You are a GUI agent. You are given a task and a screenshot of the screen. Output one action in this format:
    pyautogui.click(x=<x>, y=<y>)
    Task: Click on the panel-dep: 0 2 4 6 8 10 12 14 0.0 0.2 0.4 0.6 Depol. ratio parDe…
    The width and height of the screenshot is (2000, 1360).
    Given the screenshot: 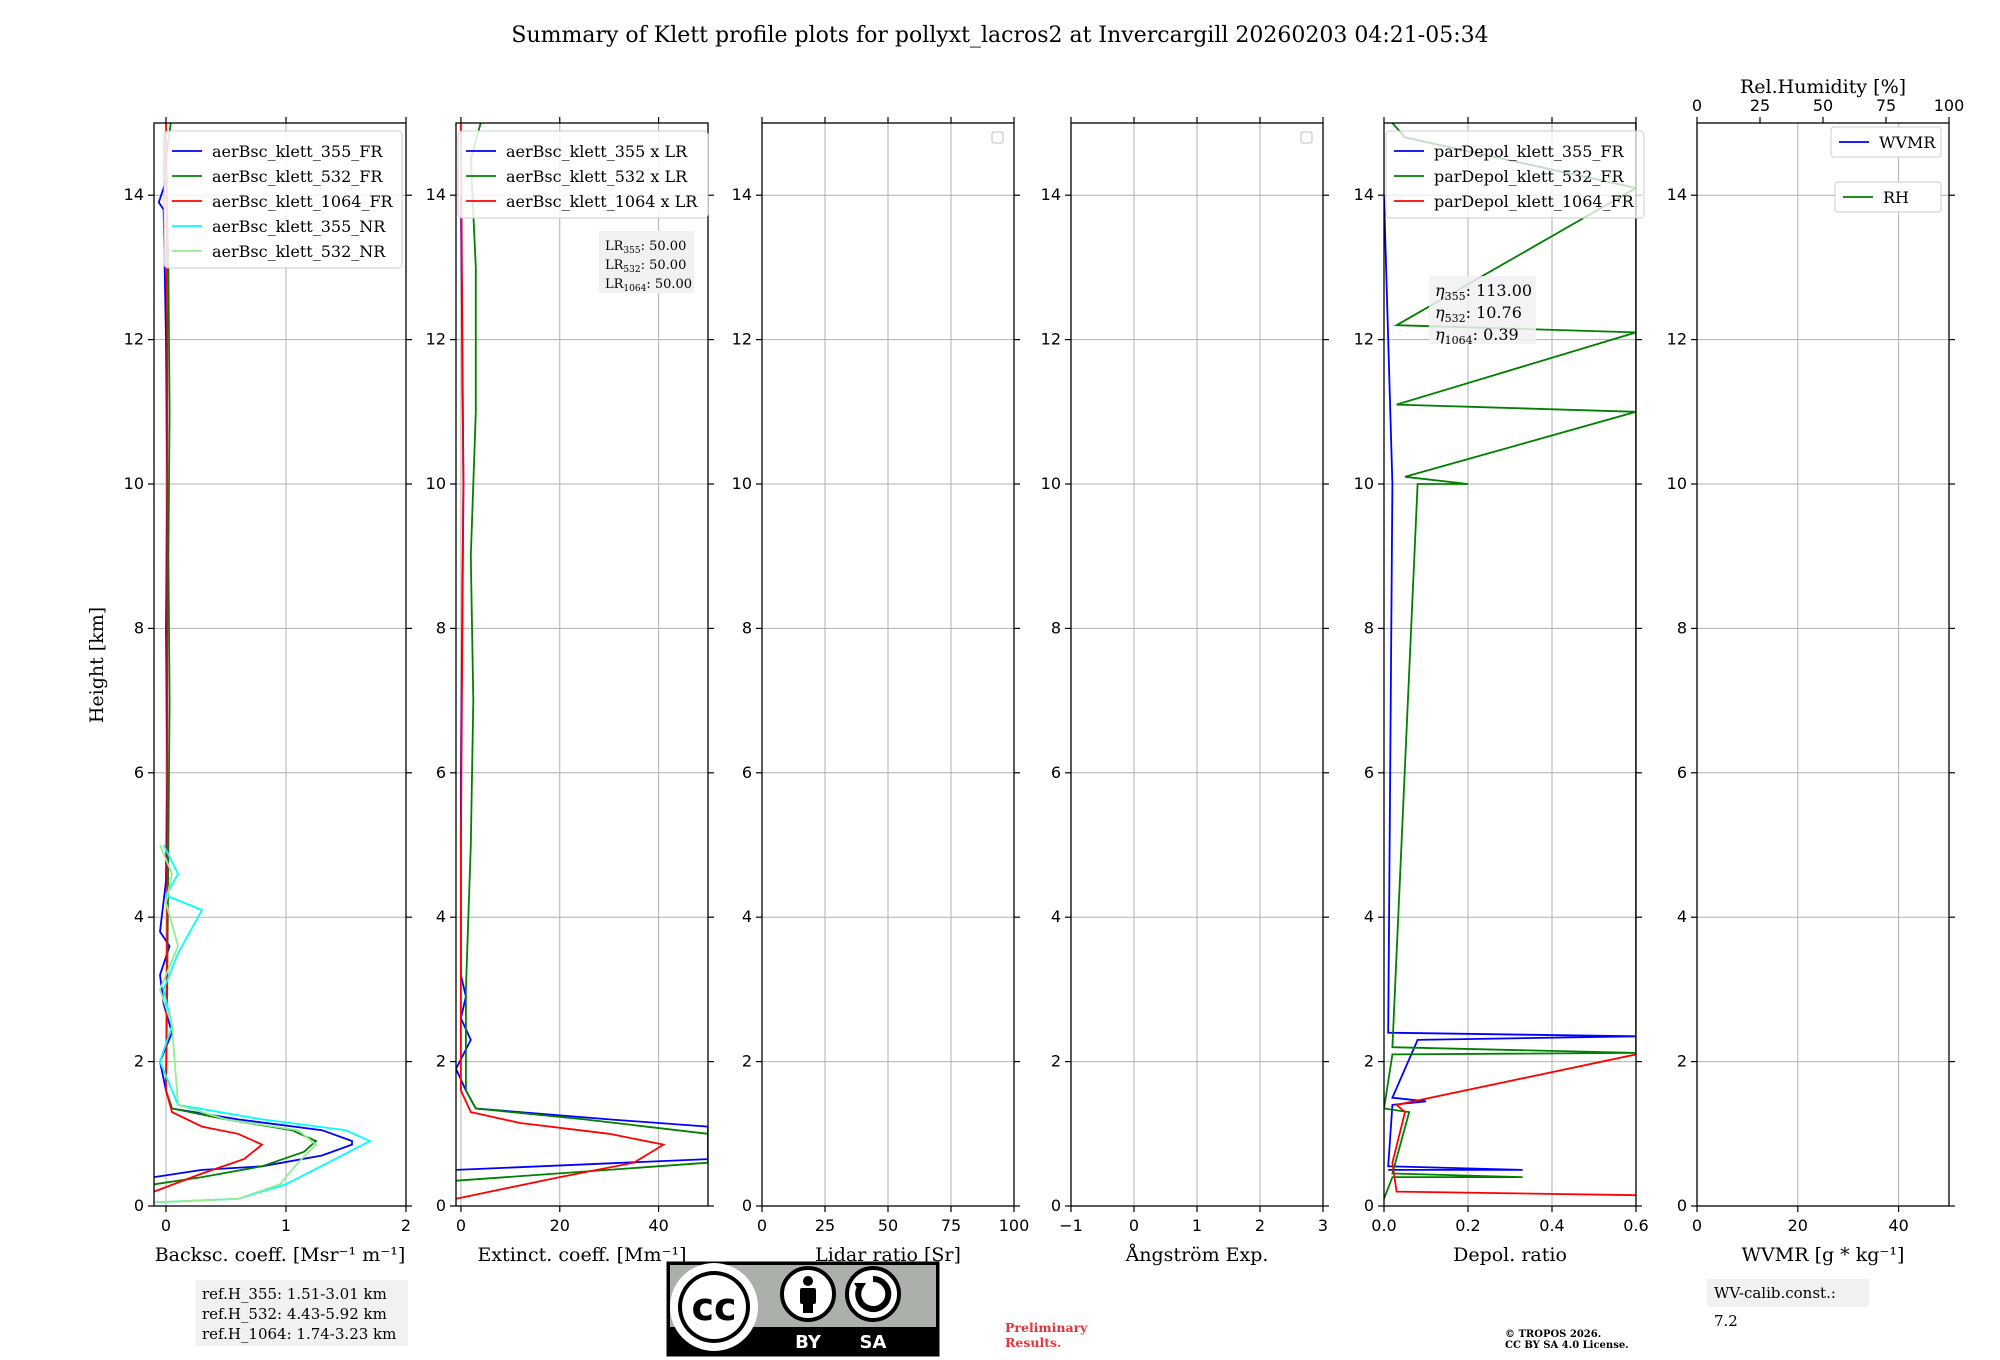 What is the action you would take?
    pyautogui.click(x=1501, y=691)
    